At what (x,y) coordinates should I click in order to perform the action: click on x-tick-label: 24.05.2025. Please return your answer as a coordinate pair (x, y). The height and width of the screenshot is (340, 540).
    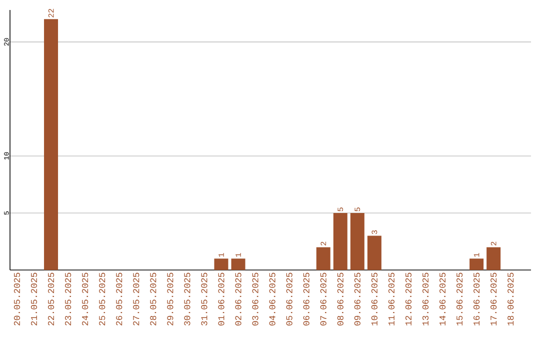
    Looking at the image, I should click on (85, 299).